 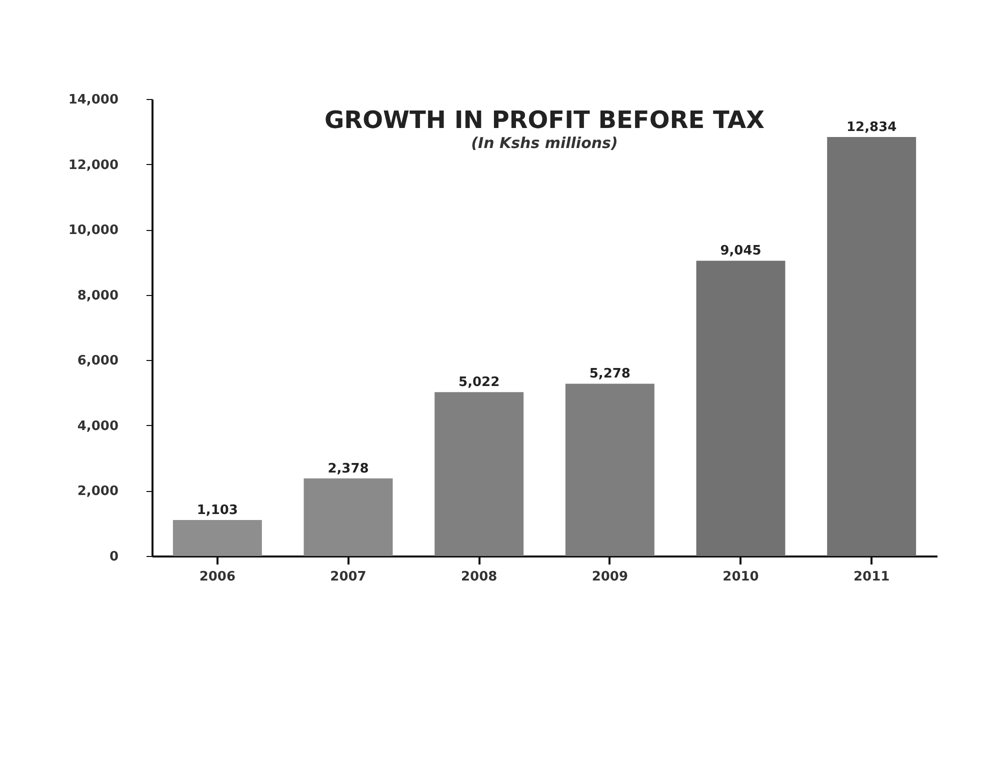 What do you see at coordinates (97, 492) in the screenshot?
I see `y-tick-label: 2,000` at bounding box center [97, 492].